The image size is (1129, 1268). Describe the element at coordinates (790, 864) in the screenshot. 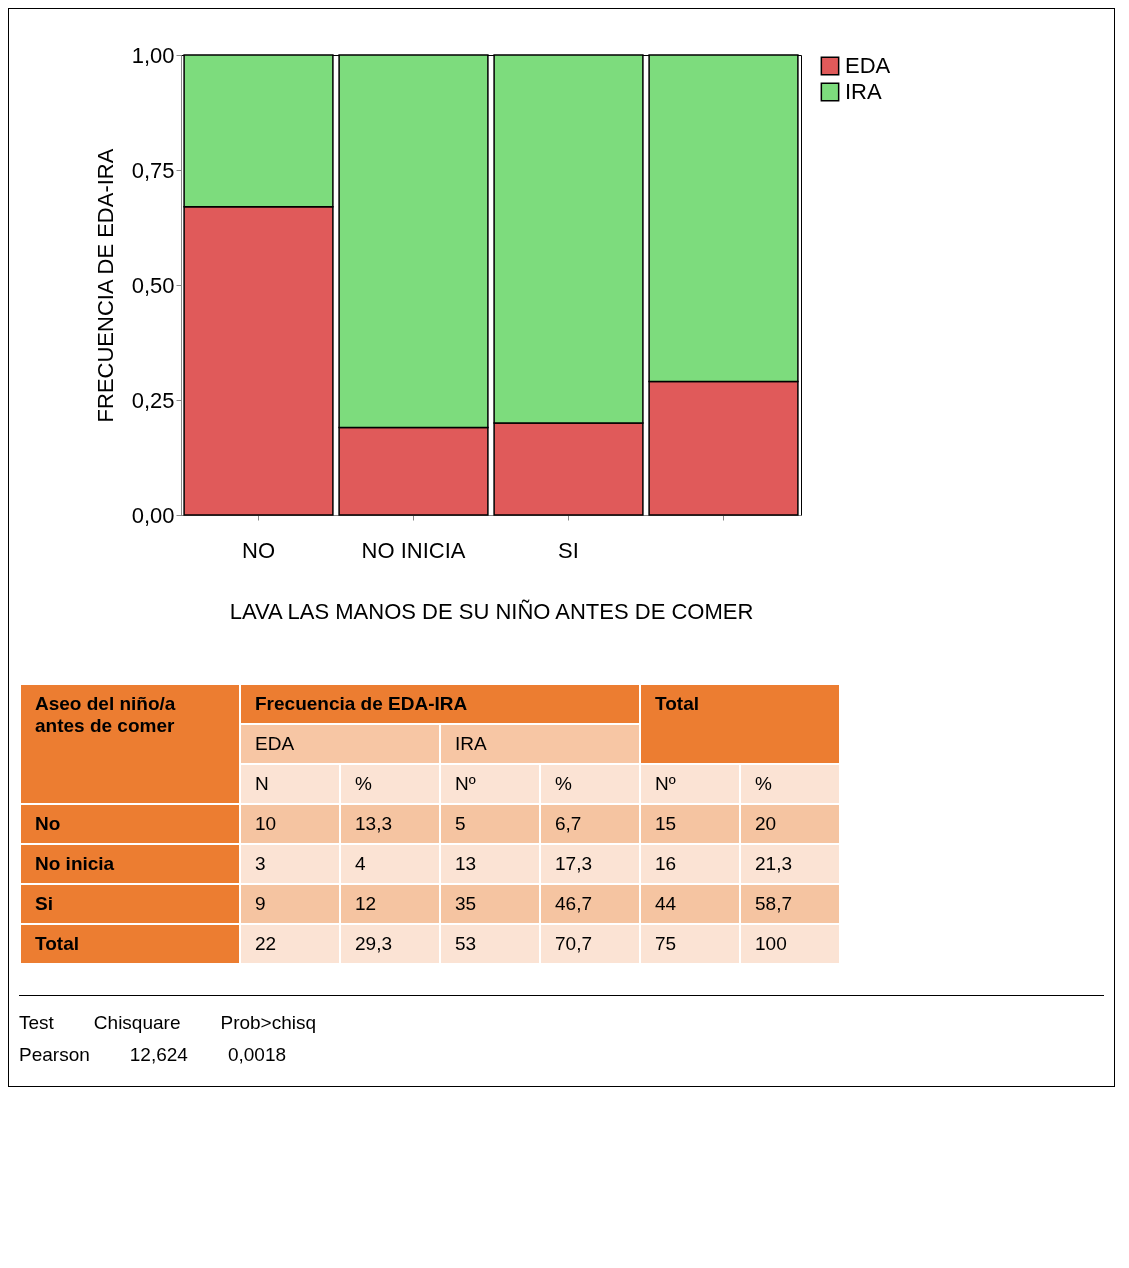

I see `text: 21,3` at that location.